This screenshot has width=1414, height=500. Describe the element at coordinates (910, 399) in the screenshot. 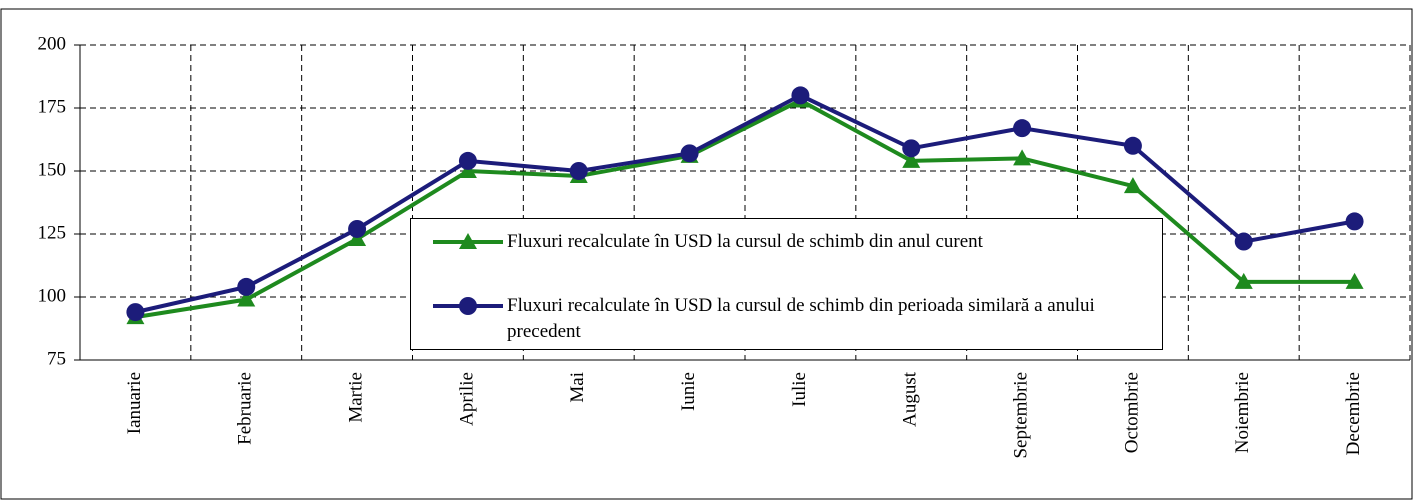

I see `x-tick-label: August` at that location.